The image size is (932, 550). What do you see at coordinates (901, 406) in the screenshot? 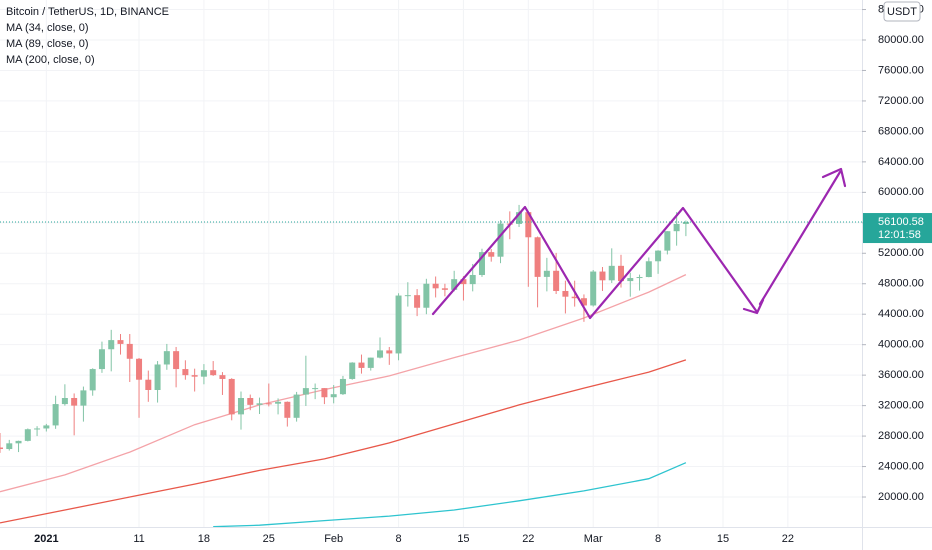
I see `y-tick-label: 32000.00` at bounding box center [901, 406].